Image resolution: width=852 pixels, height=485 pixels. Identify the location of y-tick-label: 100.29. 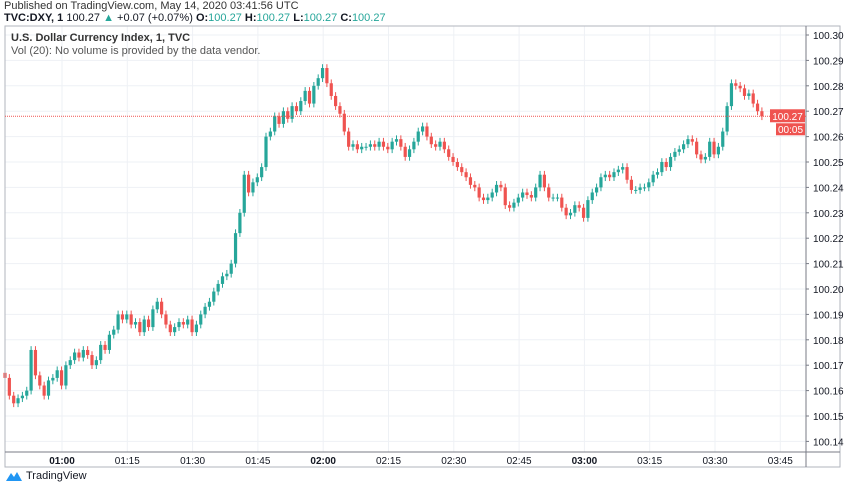
(828, 61).